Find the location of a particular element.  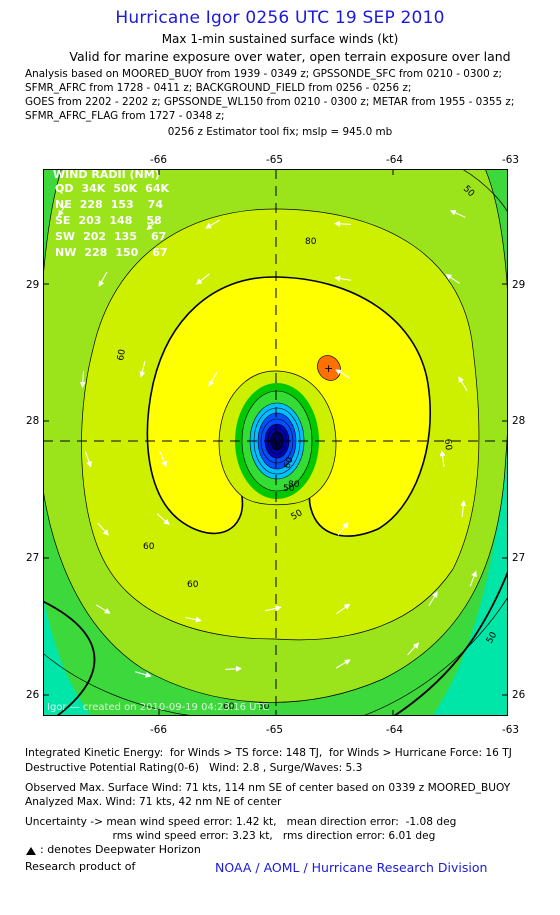

lon-tick-top: -65 is located at coordinates (274, 160).